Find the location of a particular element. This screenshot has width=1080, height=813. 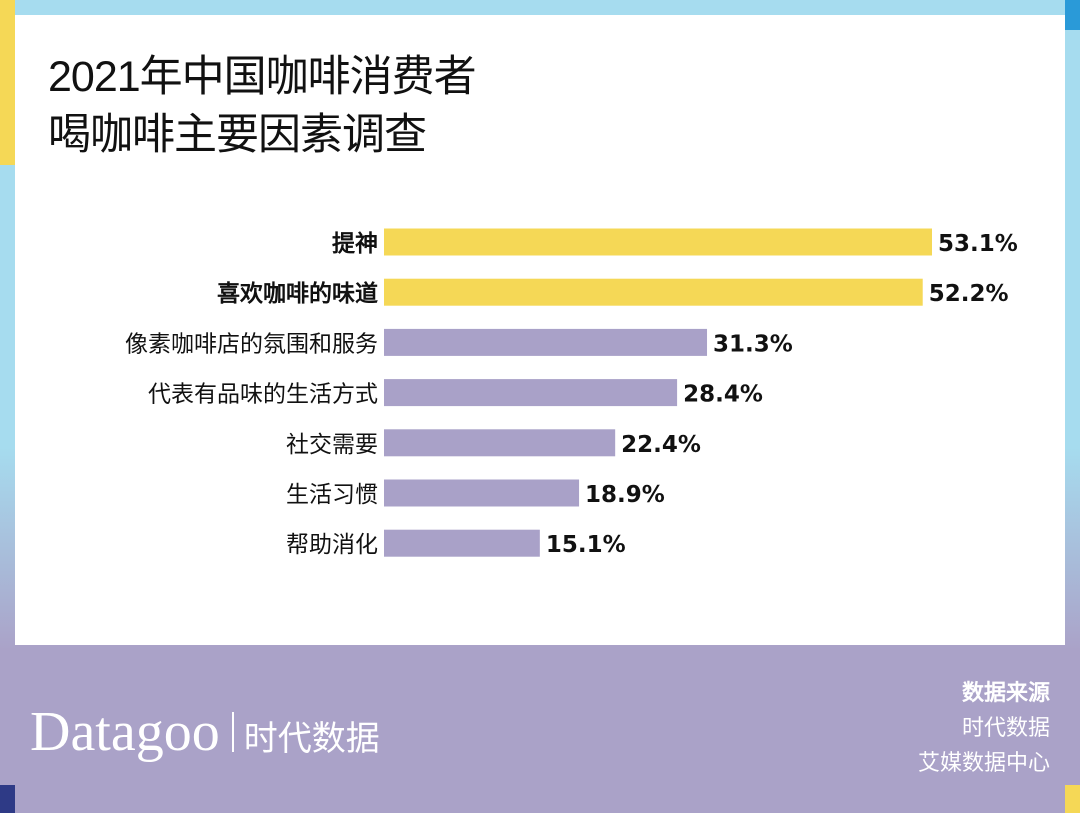

source-item: 艾媒数据中心 is located at coordinates (983, 763).